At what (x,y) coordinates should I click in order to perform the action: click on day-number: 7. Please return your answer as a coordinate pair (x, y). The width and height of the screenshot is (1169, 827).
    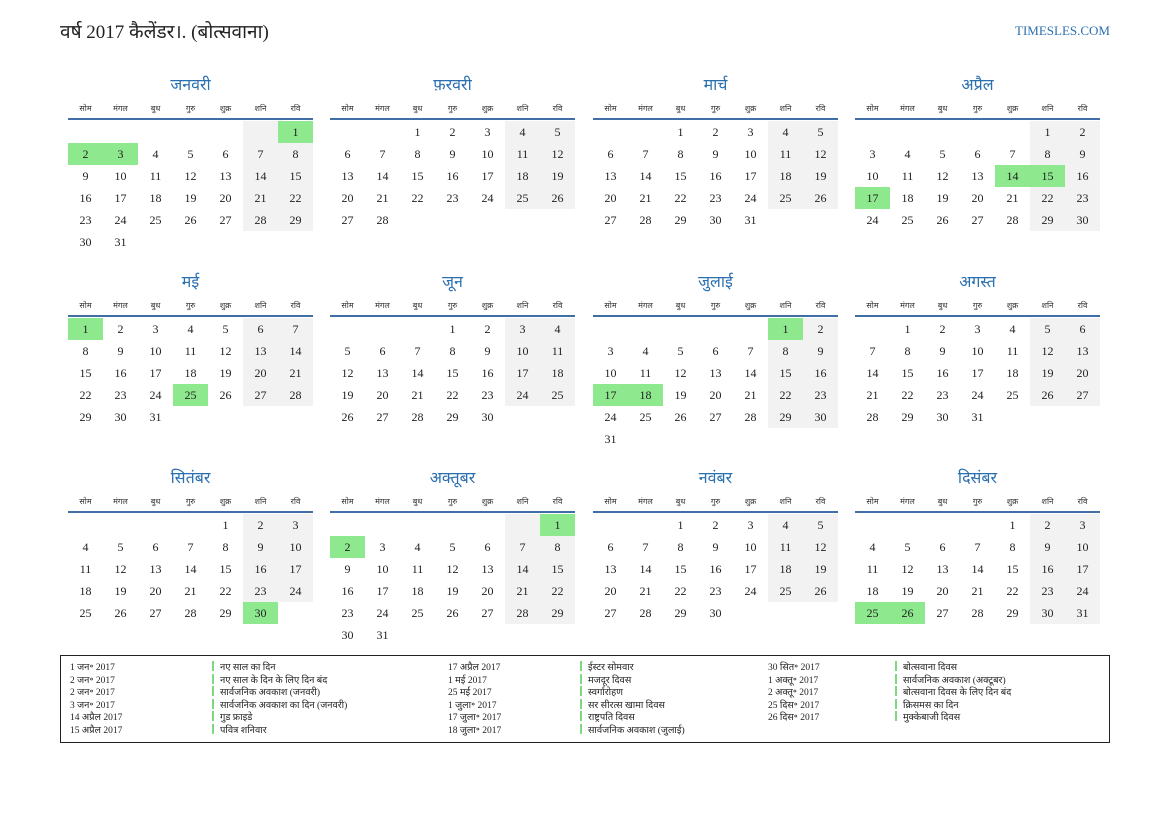
    Looking at the image, I should click on (190, 547).